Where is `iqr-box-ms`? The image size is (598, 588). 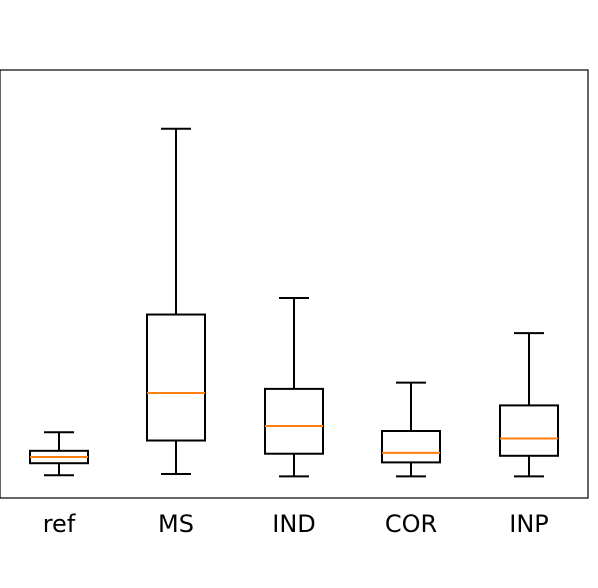
iqr-box-ms is located at coordinates (176, 377).